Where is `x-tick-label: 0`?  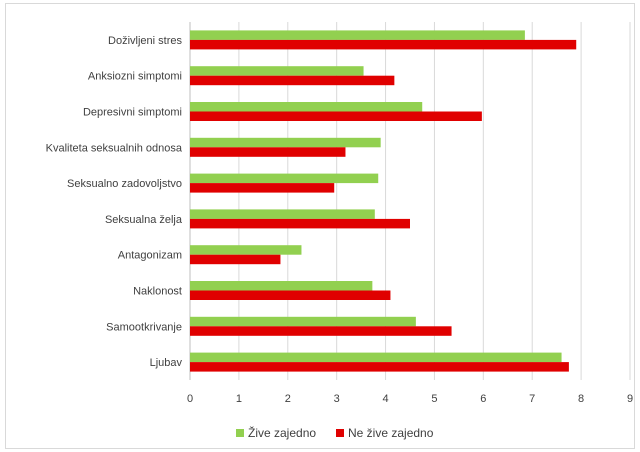 x-tick-label: 0 is located at coordinates (190, 399).